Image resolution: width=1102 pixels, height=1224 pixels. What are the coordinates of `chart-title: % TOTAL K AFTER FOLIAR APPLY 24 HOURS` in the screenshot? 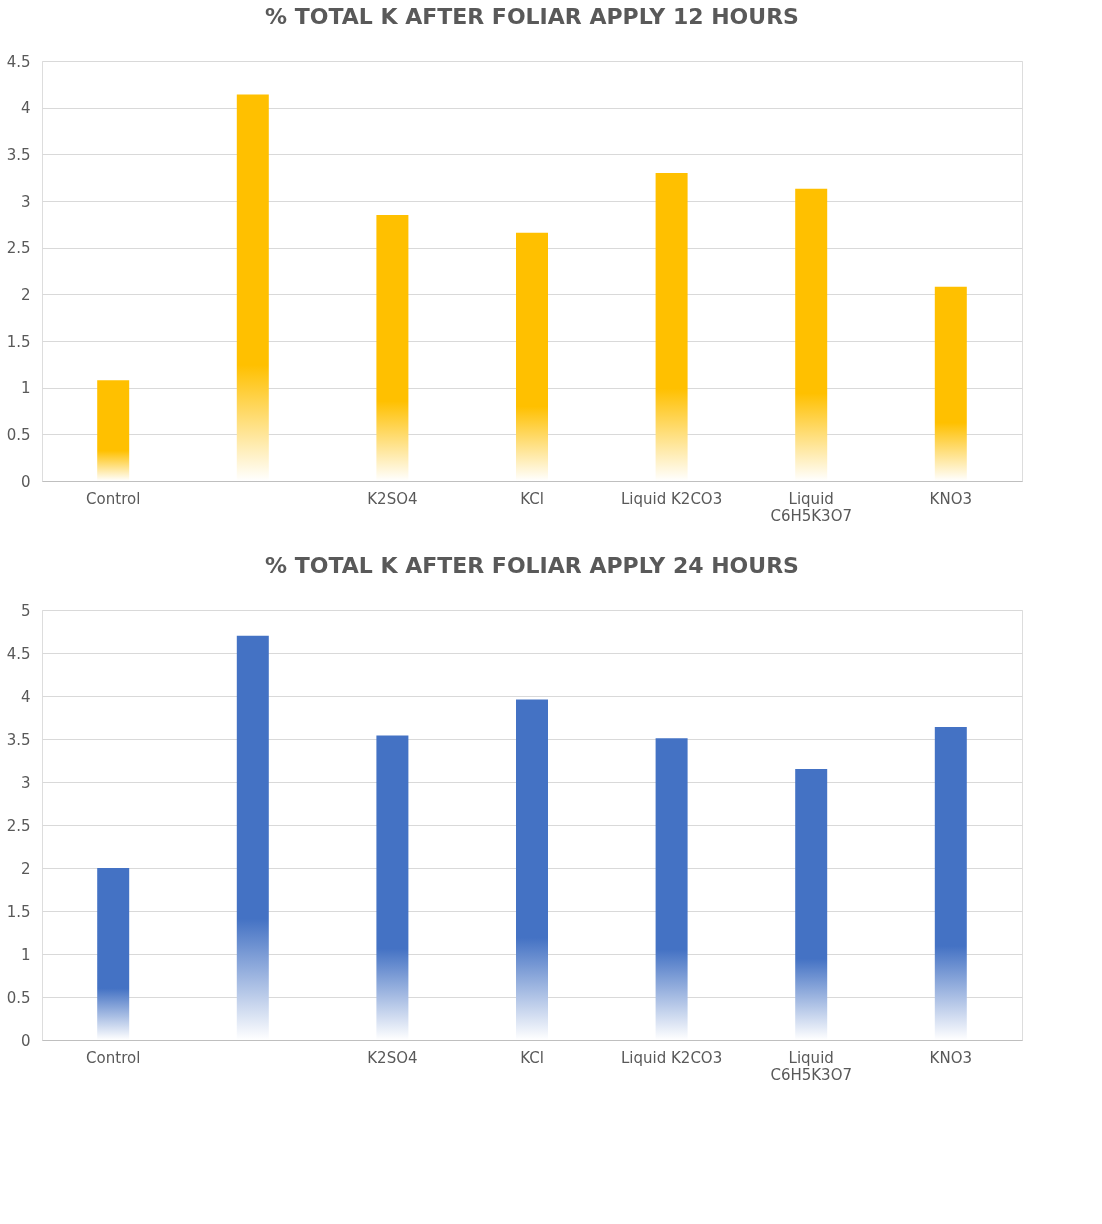 It's located at (532, 565).